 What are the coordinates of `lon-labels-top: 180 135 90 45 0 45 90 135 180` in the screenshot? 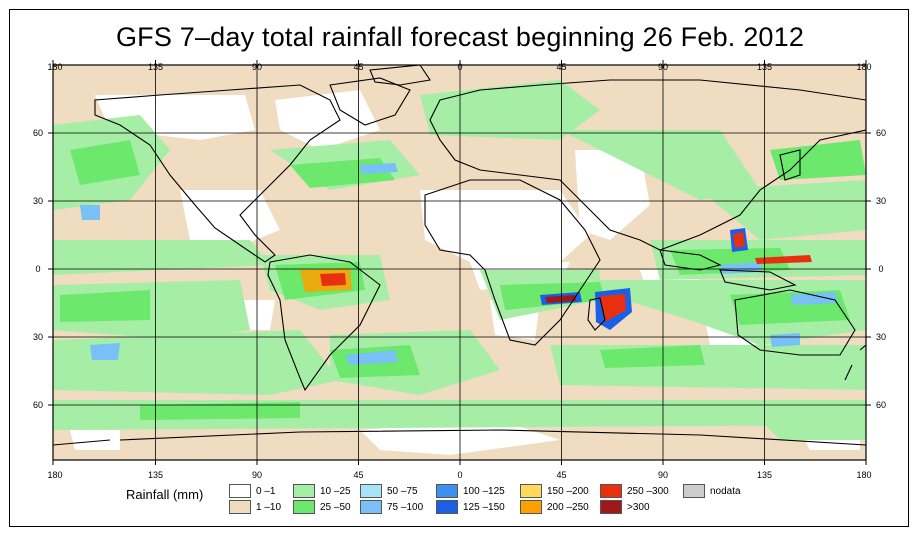 It's located at (459, 67).